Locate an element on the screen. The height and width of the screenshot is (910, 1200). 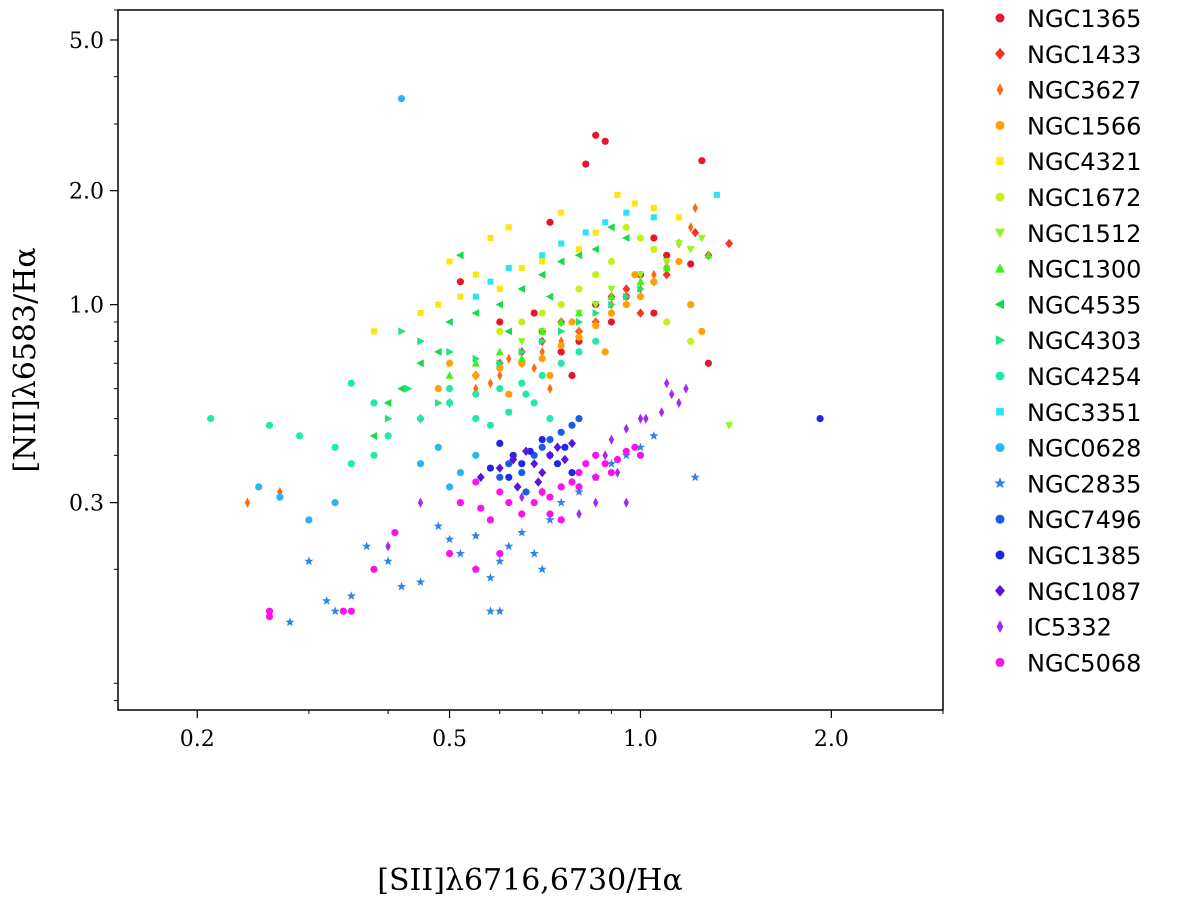
legend-label: NGC2835 is located at coordinates (1084, 484).